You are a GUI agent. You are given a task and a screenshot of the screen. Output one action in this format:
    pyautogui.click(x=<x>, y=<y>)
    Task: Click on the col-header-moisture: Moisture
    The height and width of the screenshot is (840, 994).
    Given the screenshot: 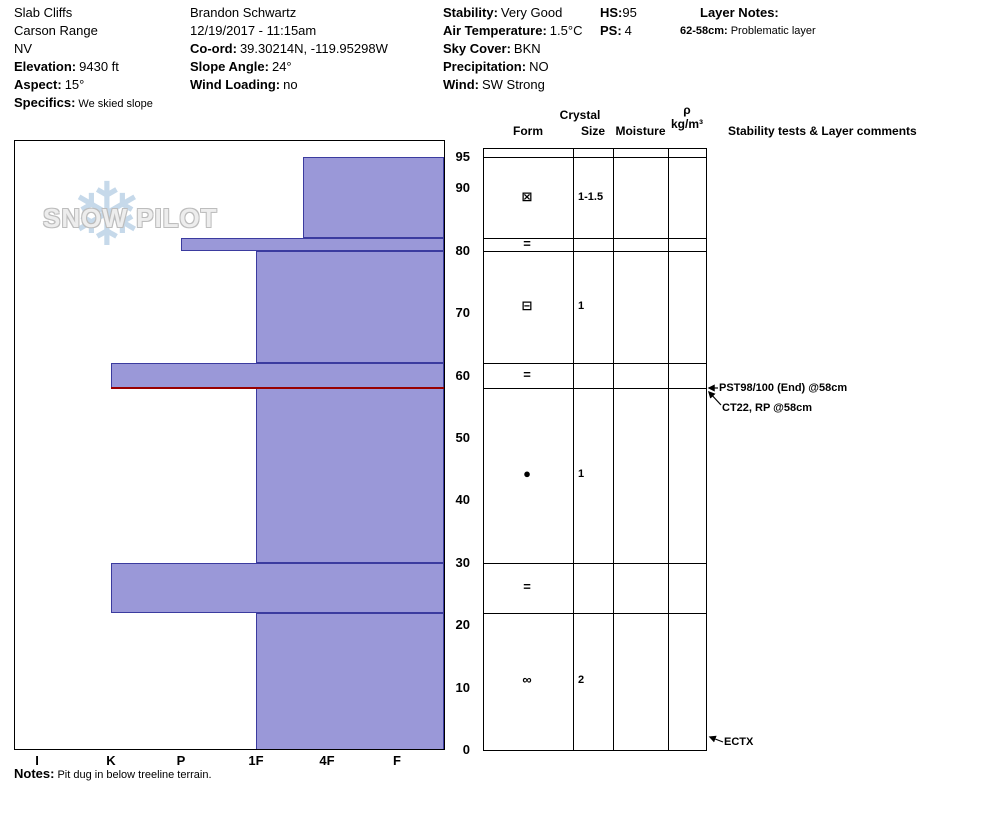 What is the action you would take?
    pyautogui.click(x=640, y=131)
    